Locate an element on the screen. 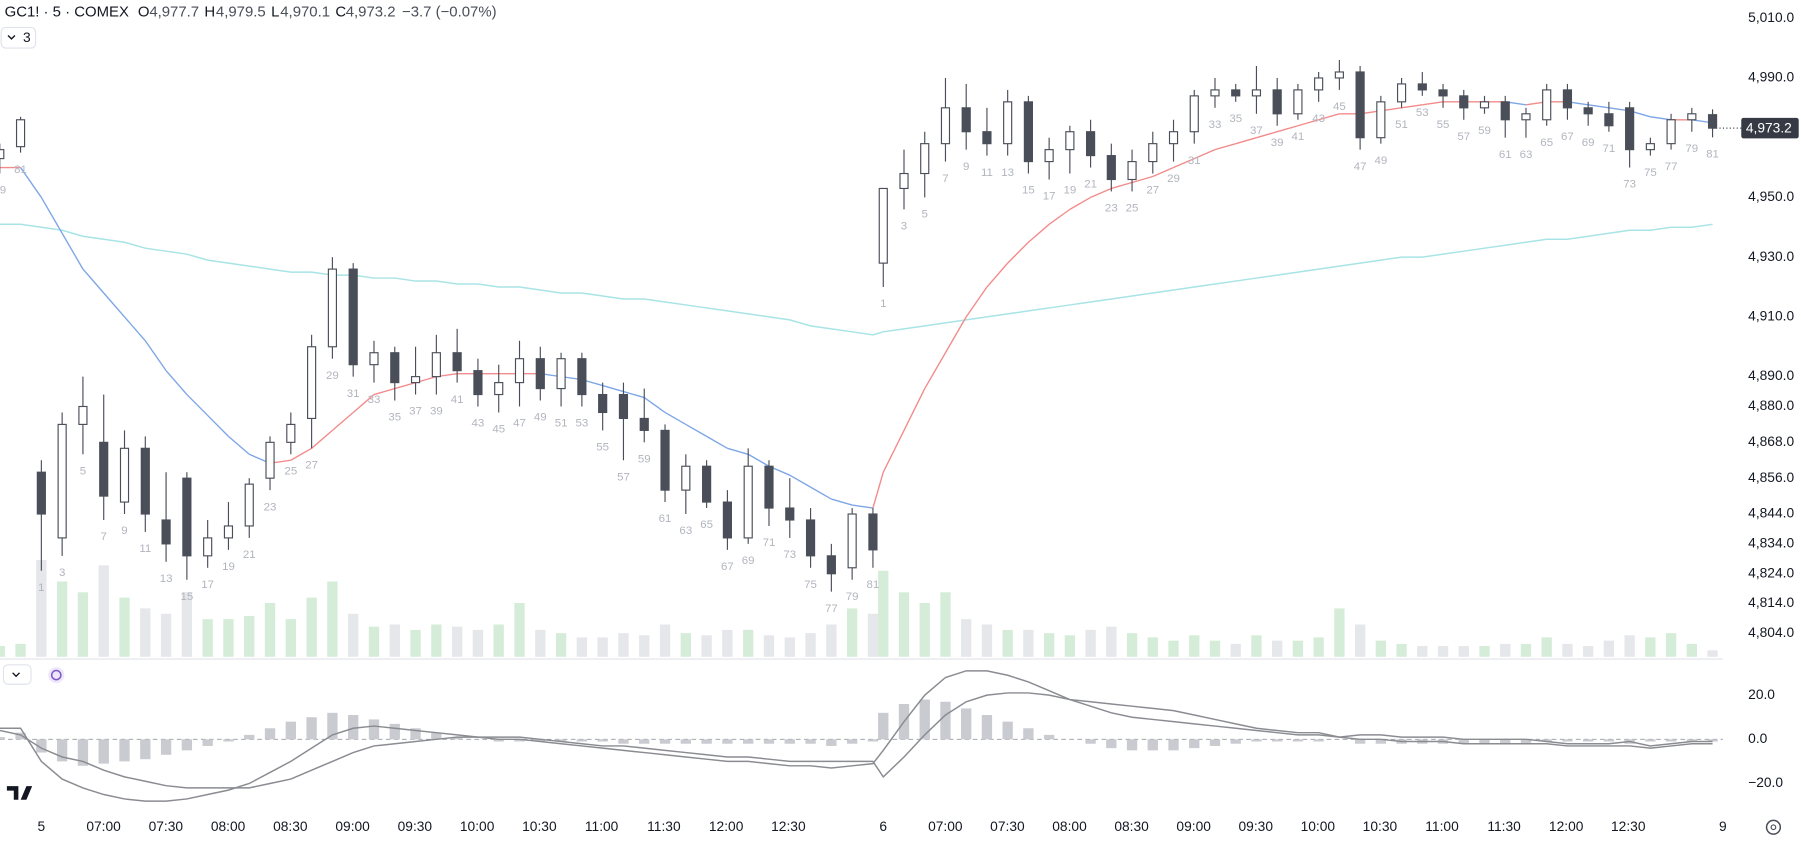 The image size is (1801, 841). x-tick-label: 08:00 is located at coordinates (1069, 826).